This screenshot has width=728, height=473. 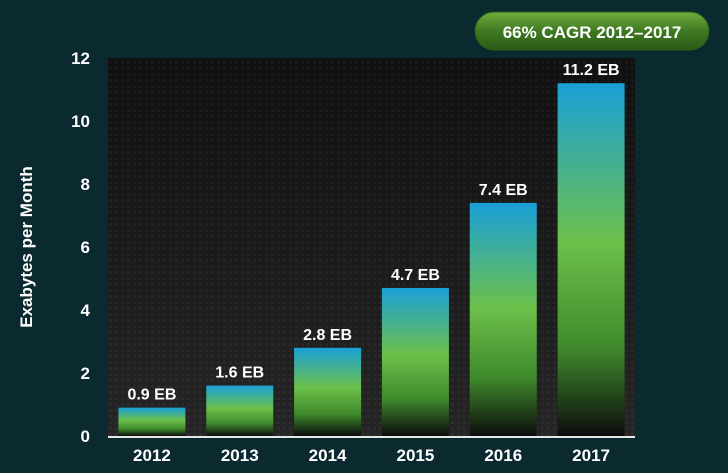 I want to click on cagr-badge: 66% CAGR 2012–2017, so click(x=592, y=31).